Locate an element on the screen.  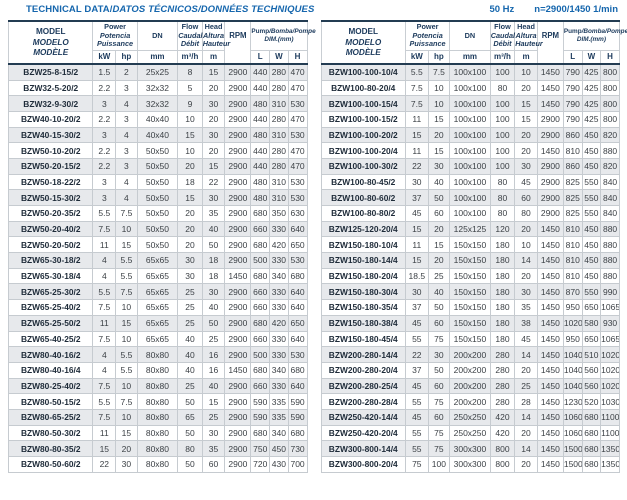
data-cell: 37 is located at coordinates (416, 307).